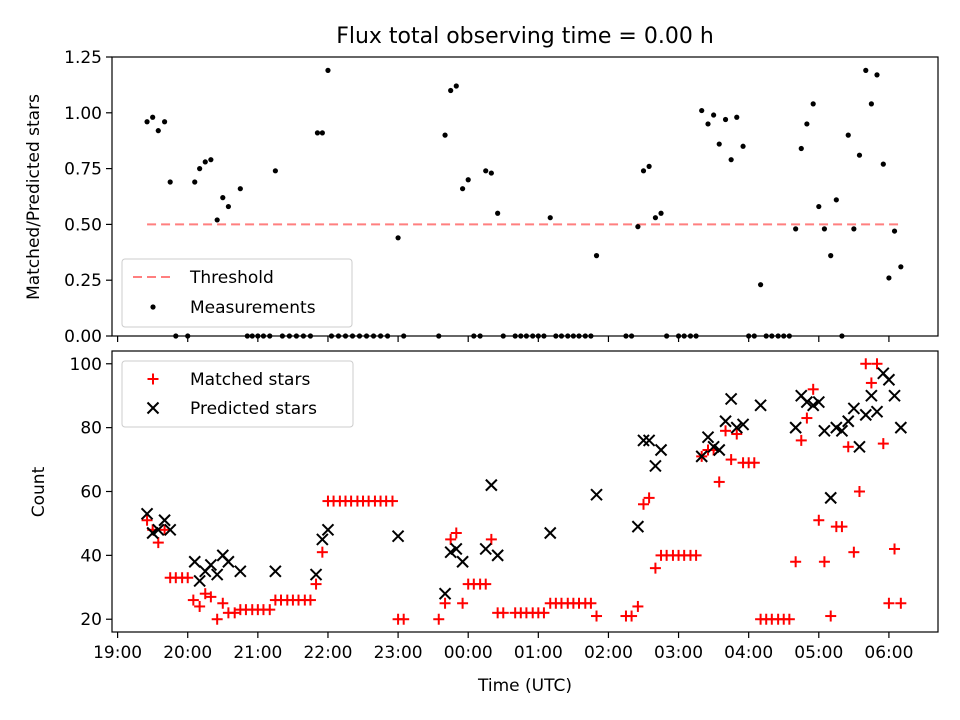 The height and width of the screenshot is (720, 960). Describe the element at coordinates (257, 653) in the screenshot. I see `x-tick-label: 21:00` at that location.